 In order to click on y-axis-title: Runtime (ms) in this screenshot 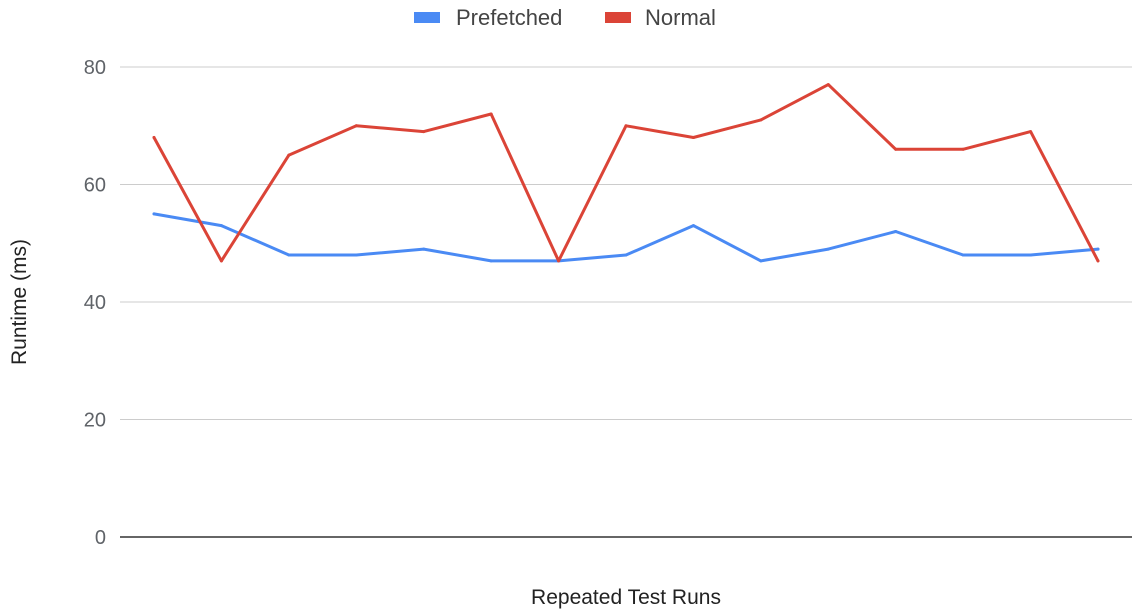, I will do `click(19, 302)`.